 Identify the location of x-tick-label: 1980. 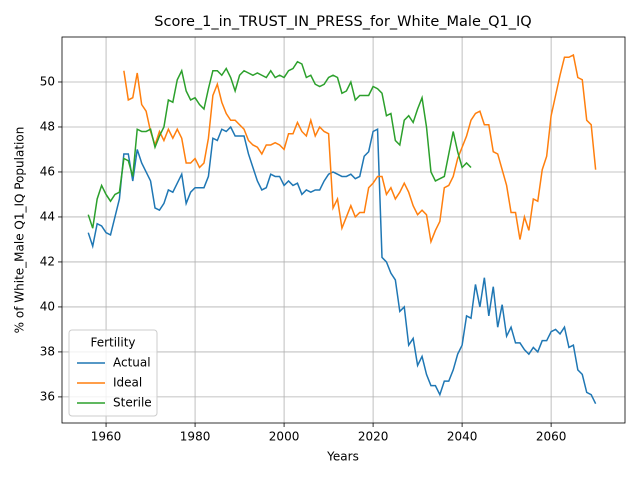
(195, 437).